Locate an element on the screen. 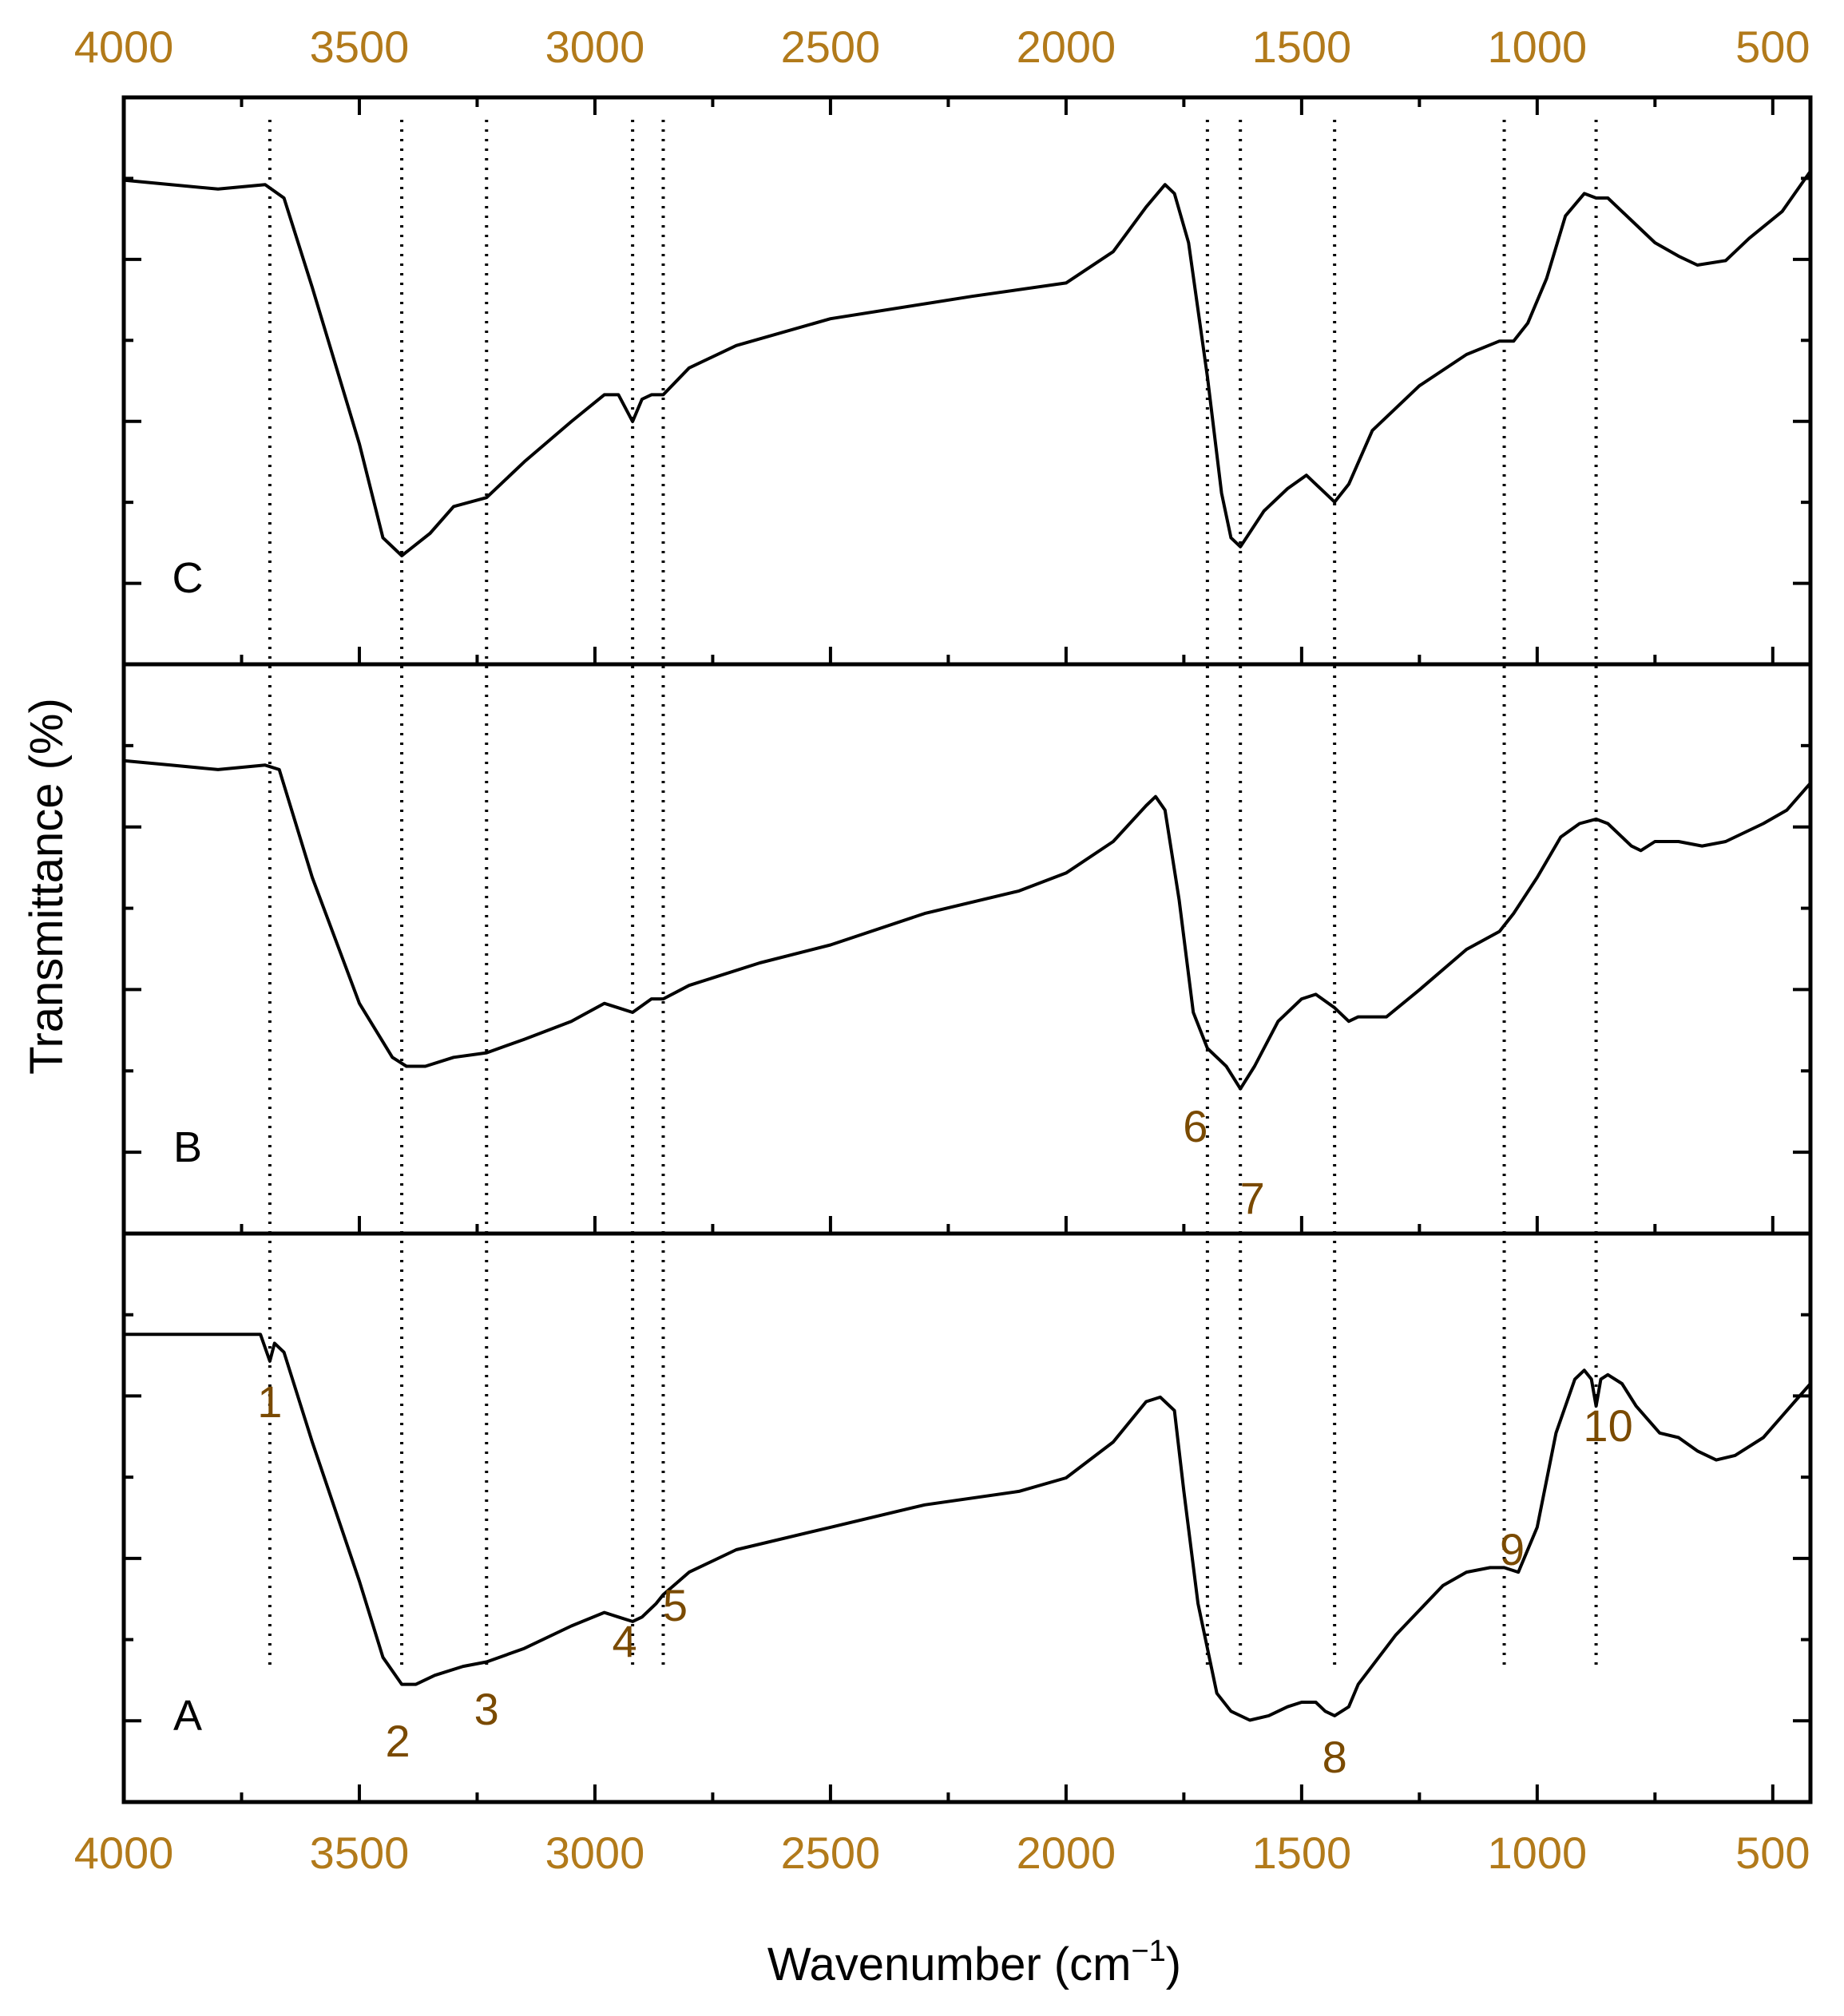 The height and width of the screenshot is (2016, 1844). x-tick-label-bottom: 1500 is located at coordinates (1302, 1853).